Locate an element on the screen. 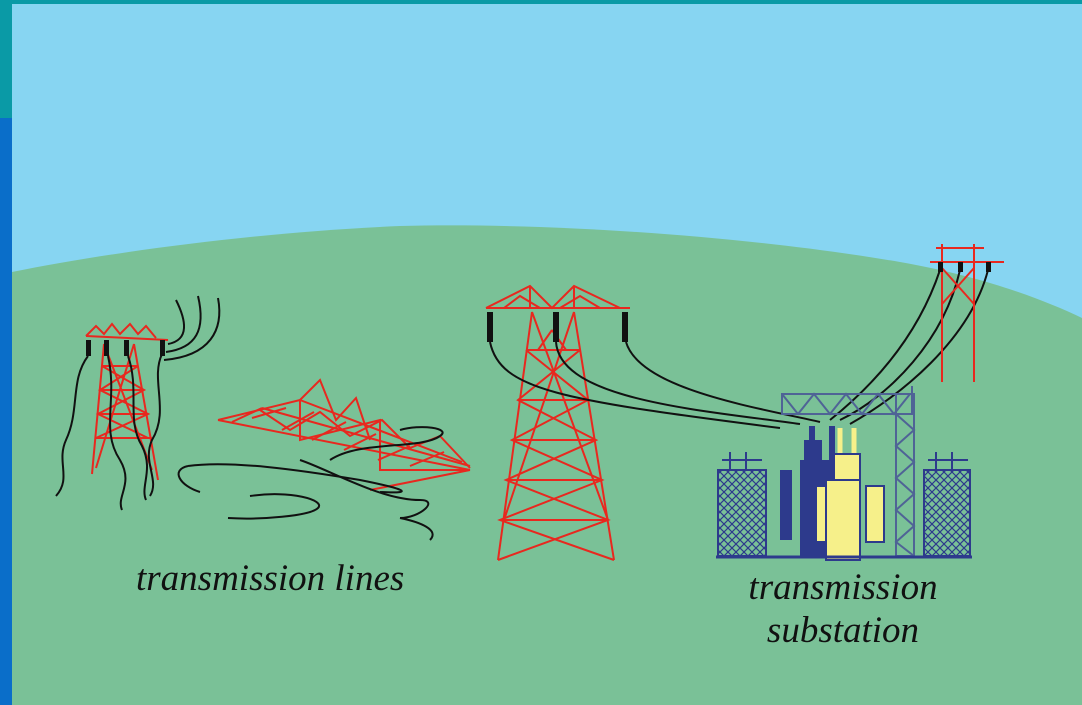 The width and height of the screenshot is (1082, 705). transmission-lines-label: transmission lines is located at coordinates (270, 578).